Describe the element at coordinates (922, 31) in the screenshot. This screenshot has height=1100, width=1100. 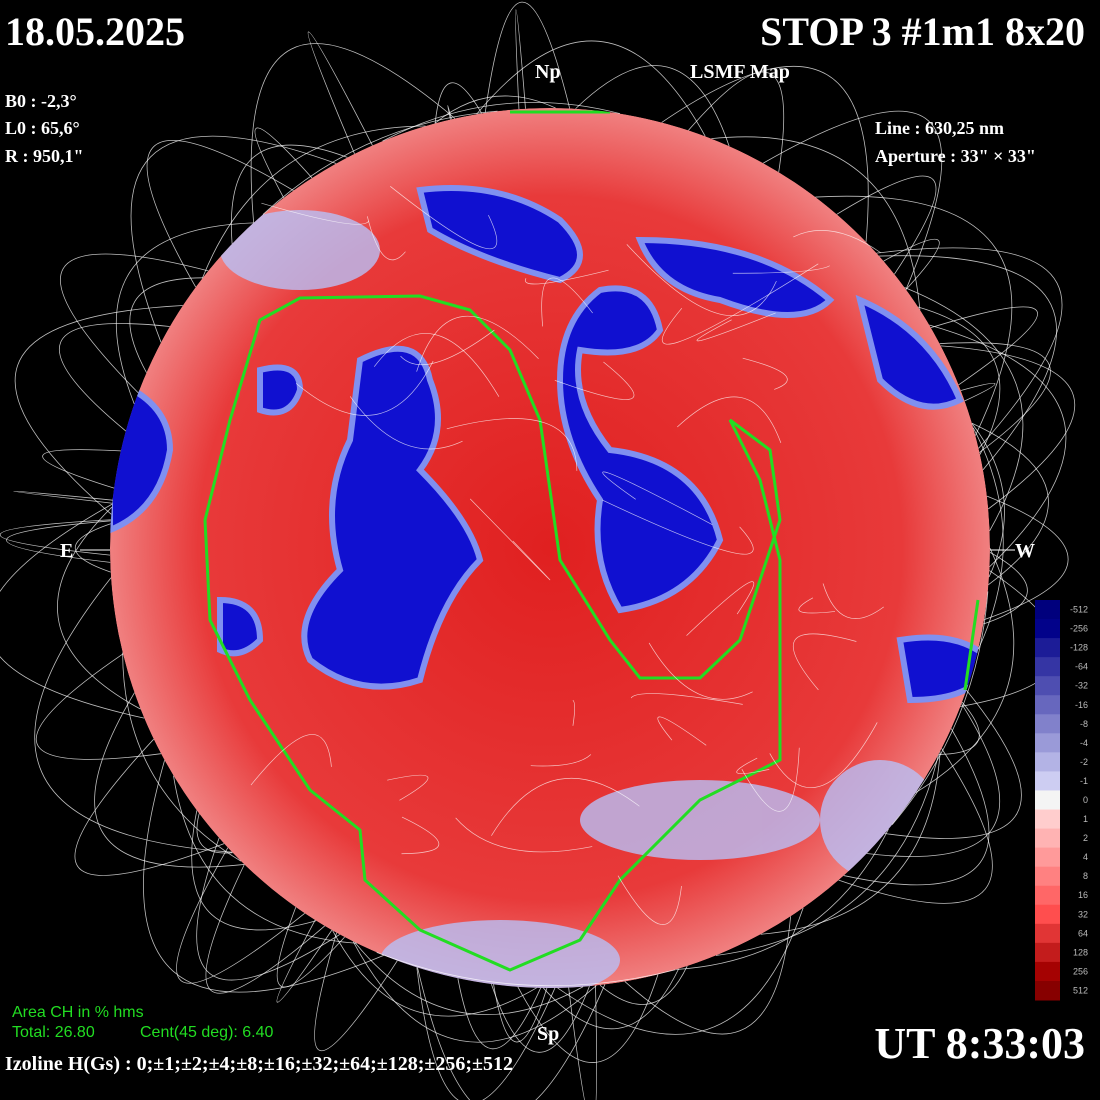
I see `title: STOP 3 #1m1 8x20` at that location.